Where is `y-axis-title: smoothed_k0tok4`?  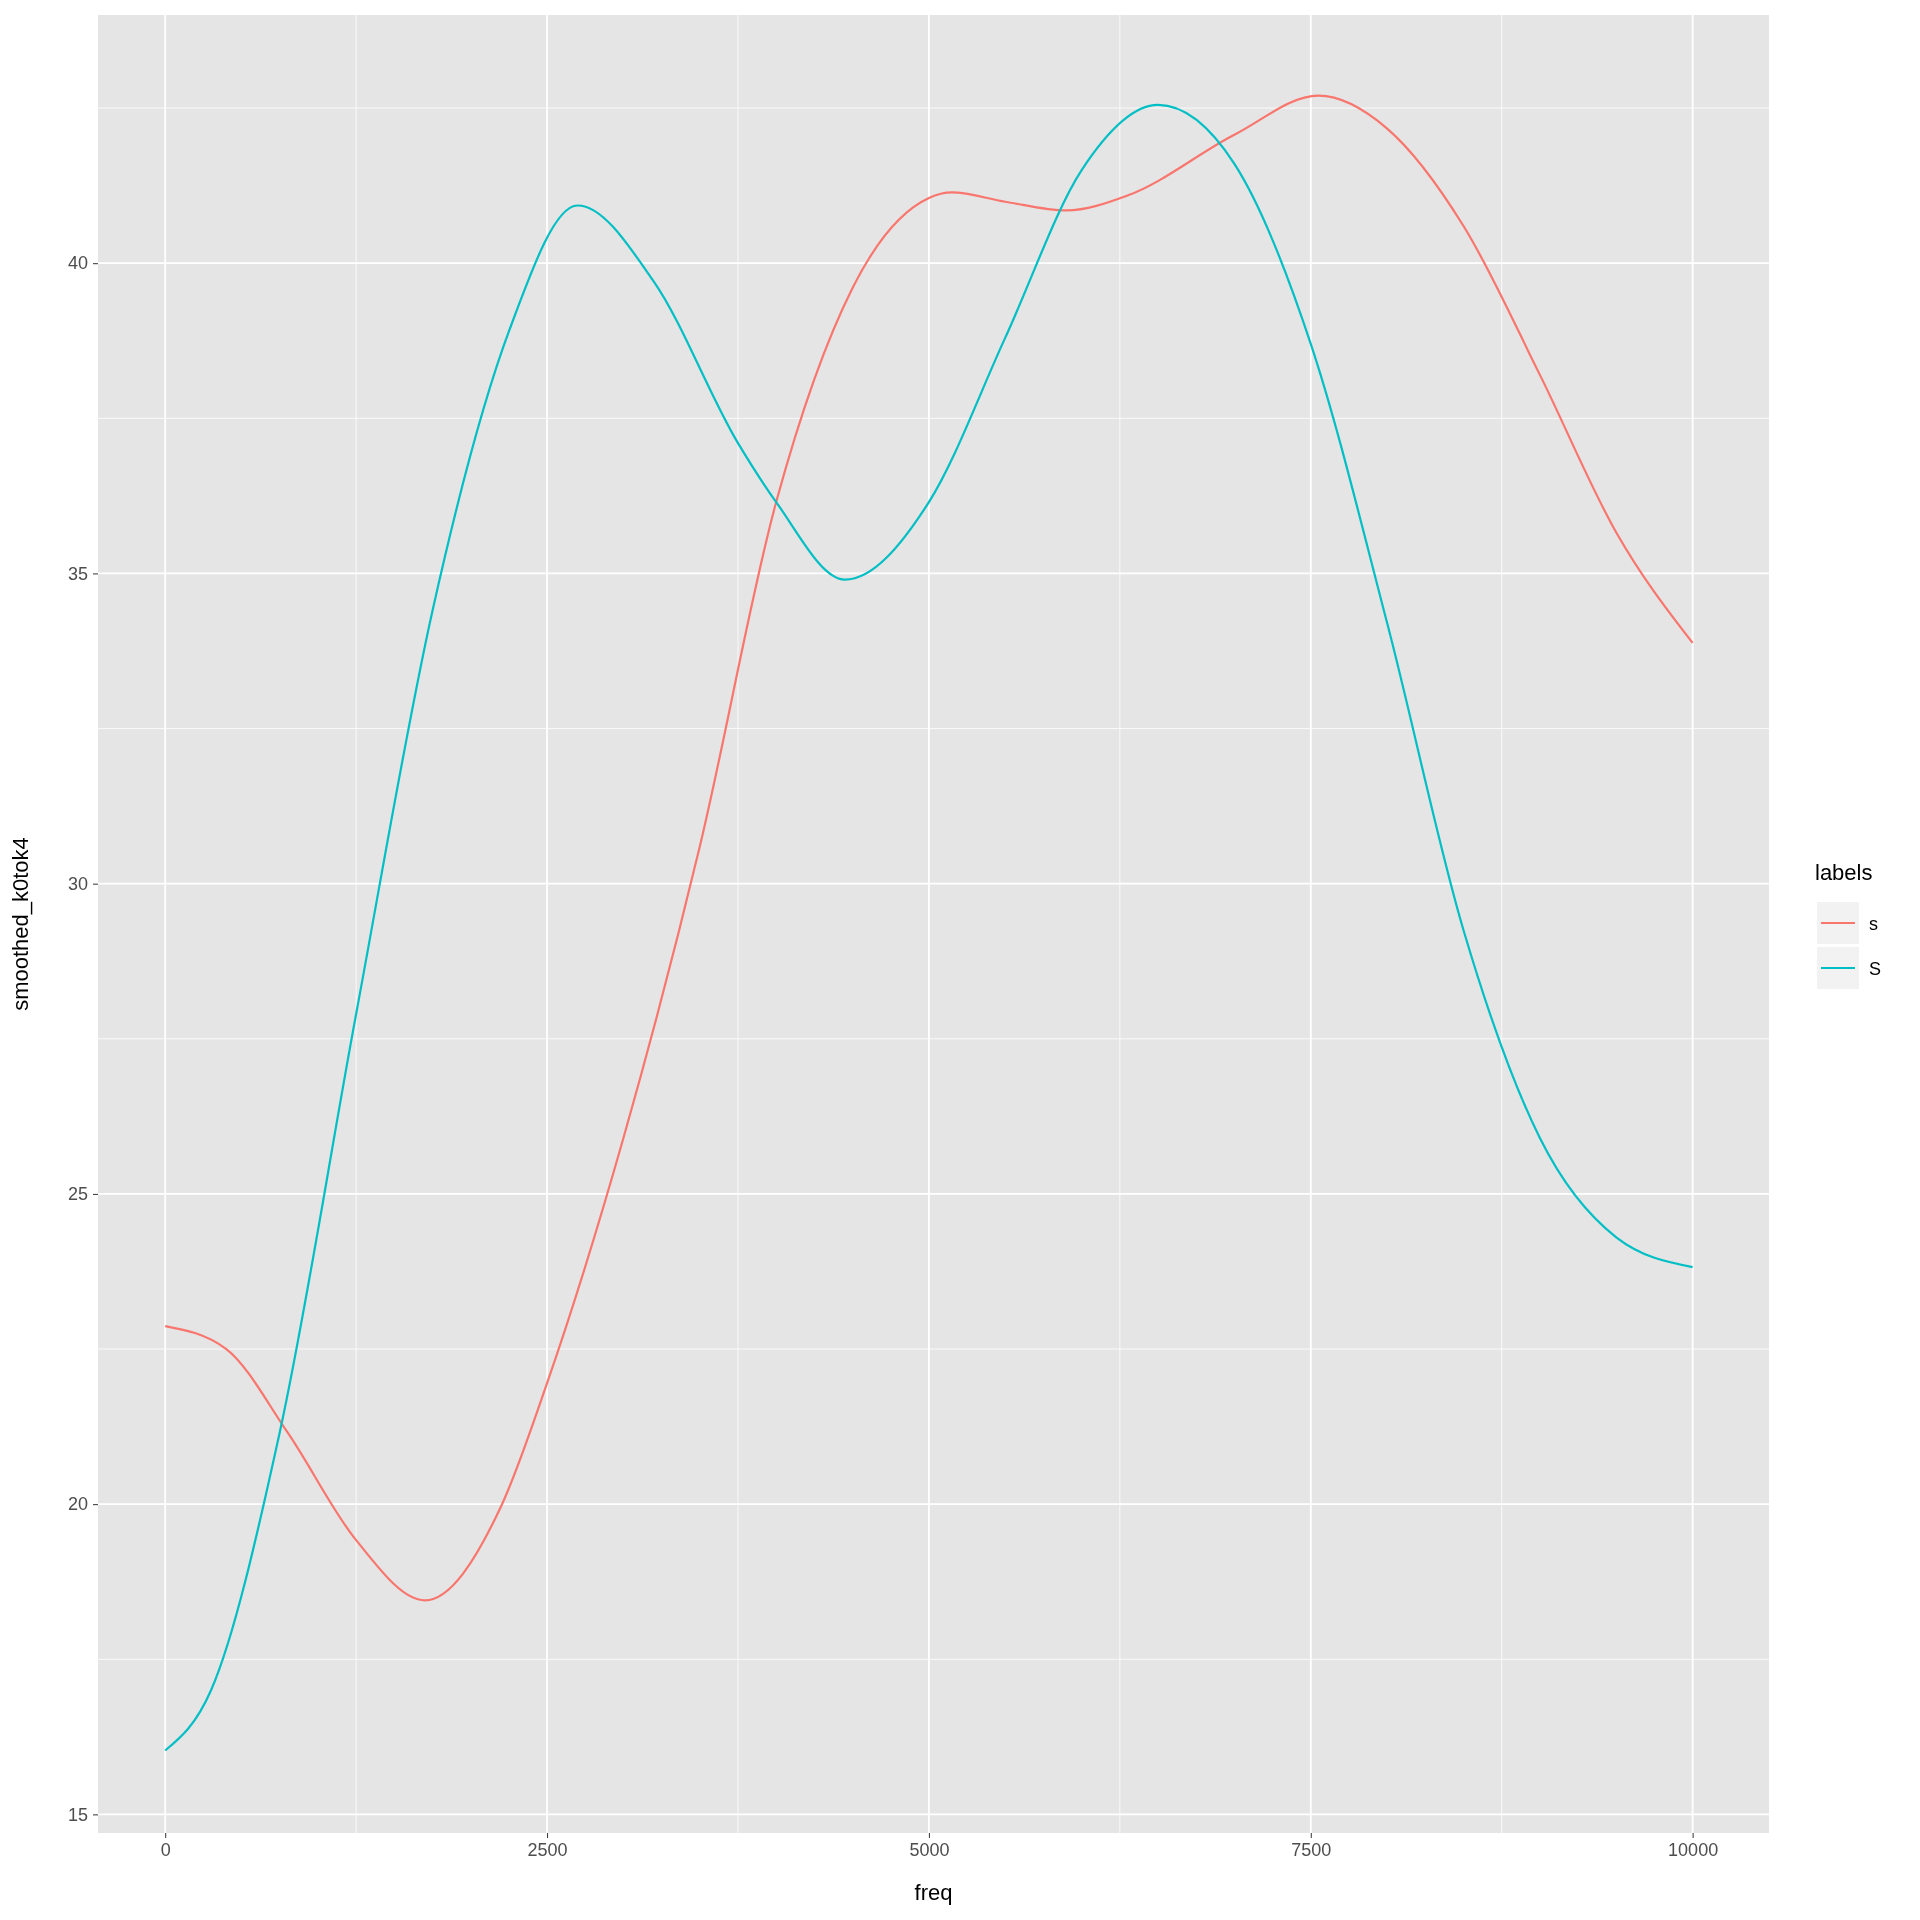 y-axis-title: smoothed_k0tok4 is located at coordinates (20, 924).